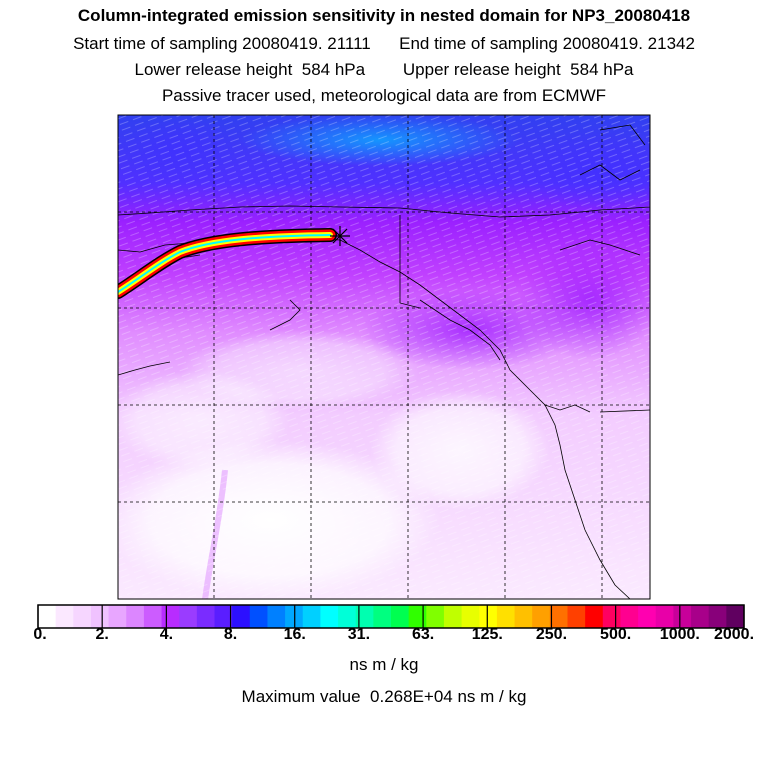 This screenshot has height=768, width=768. I want to click on colorbar-tick-label: 500., so click(616, 634).